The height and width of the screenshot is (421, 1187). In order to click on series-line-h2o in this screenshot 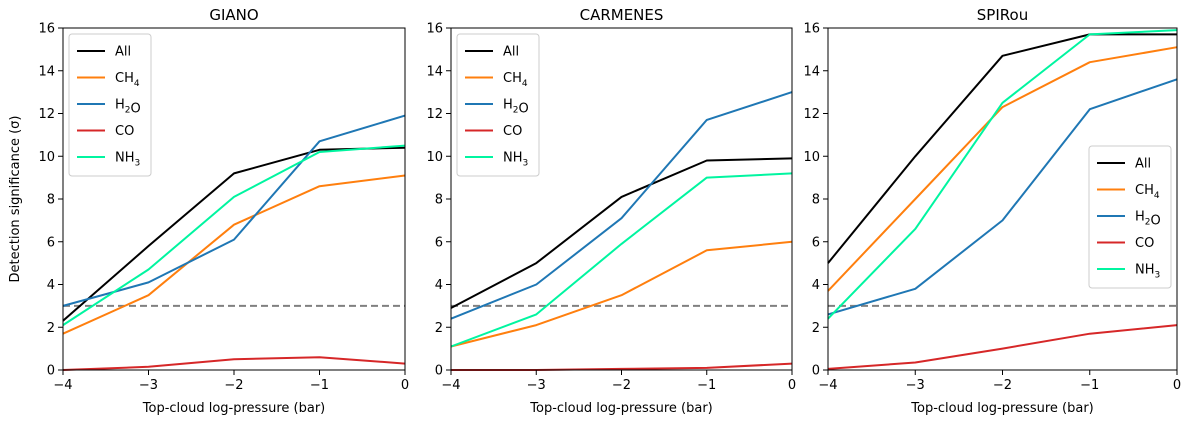, I will do `click(234, 210)`.